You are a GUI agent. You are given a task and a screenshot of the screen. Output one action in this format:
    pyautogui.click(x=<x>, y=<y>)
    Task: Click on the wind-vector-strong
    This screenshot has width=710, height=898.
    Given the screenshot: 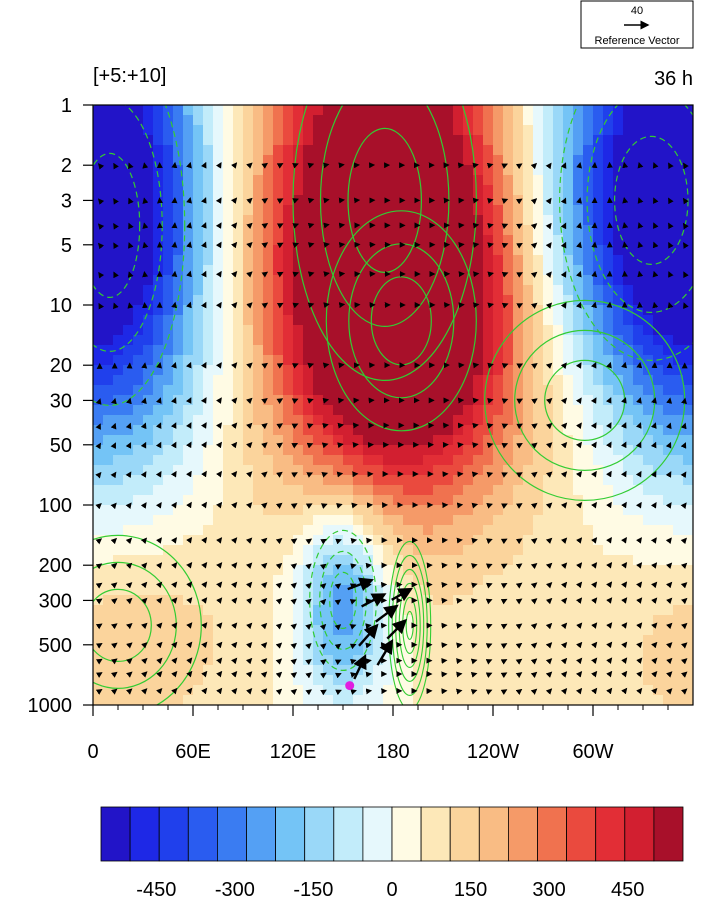 What is the action you would take?
    pyautogui.click(x=360, y=667)
    